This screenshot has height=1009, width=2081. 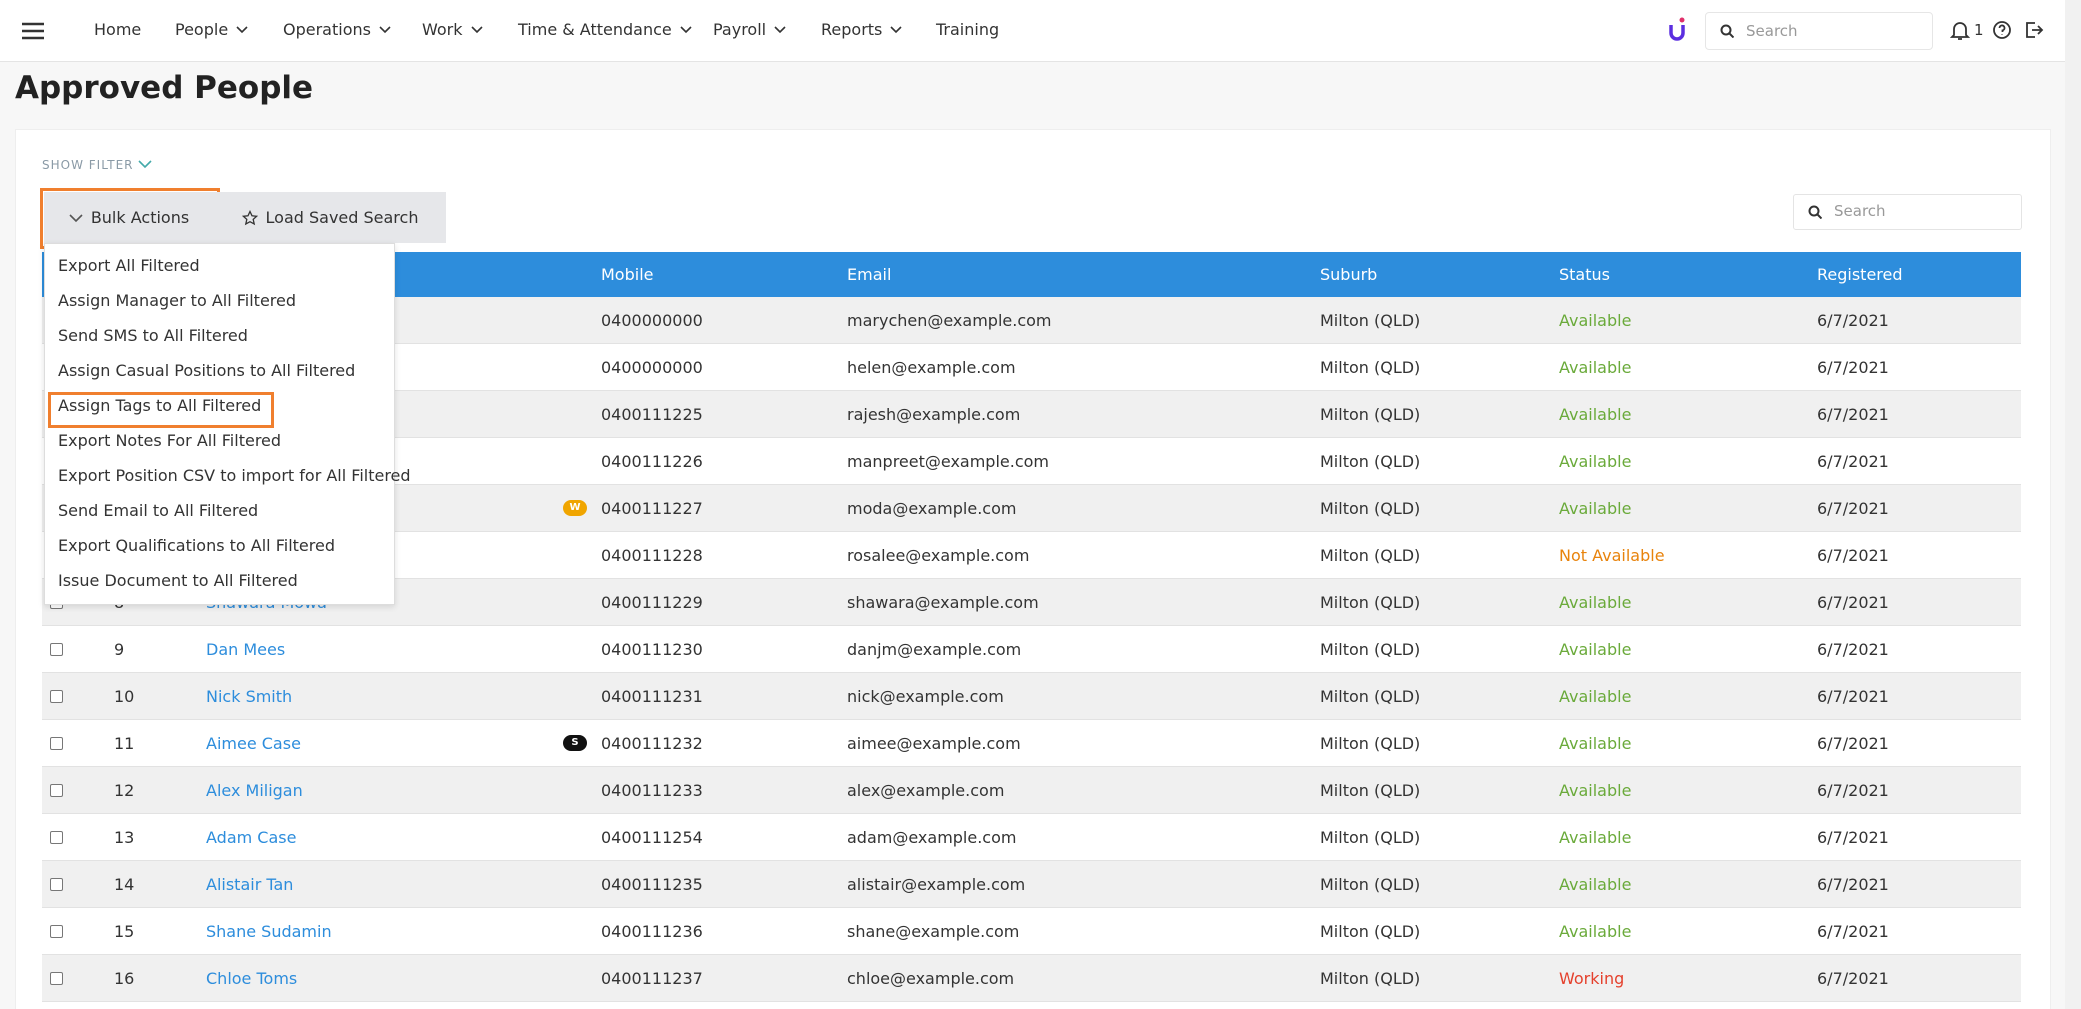 I want to click on nav-item: Training, so click(x=967, y=29).